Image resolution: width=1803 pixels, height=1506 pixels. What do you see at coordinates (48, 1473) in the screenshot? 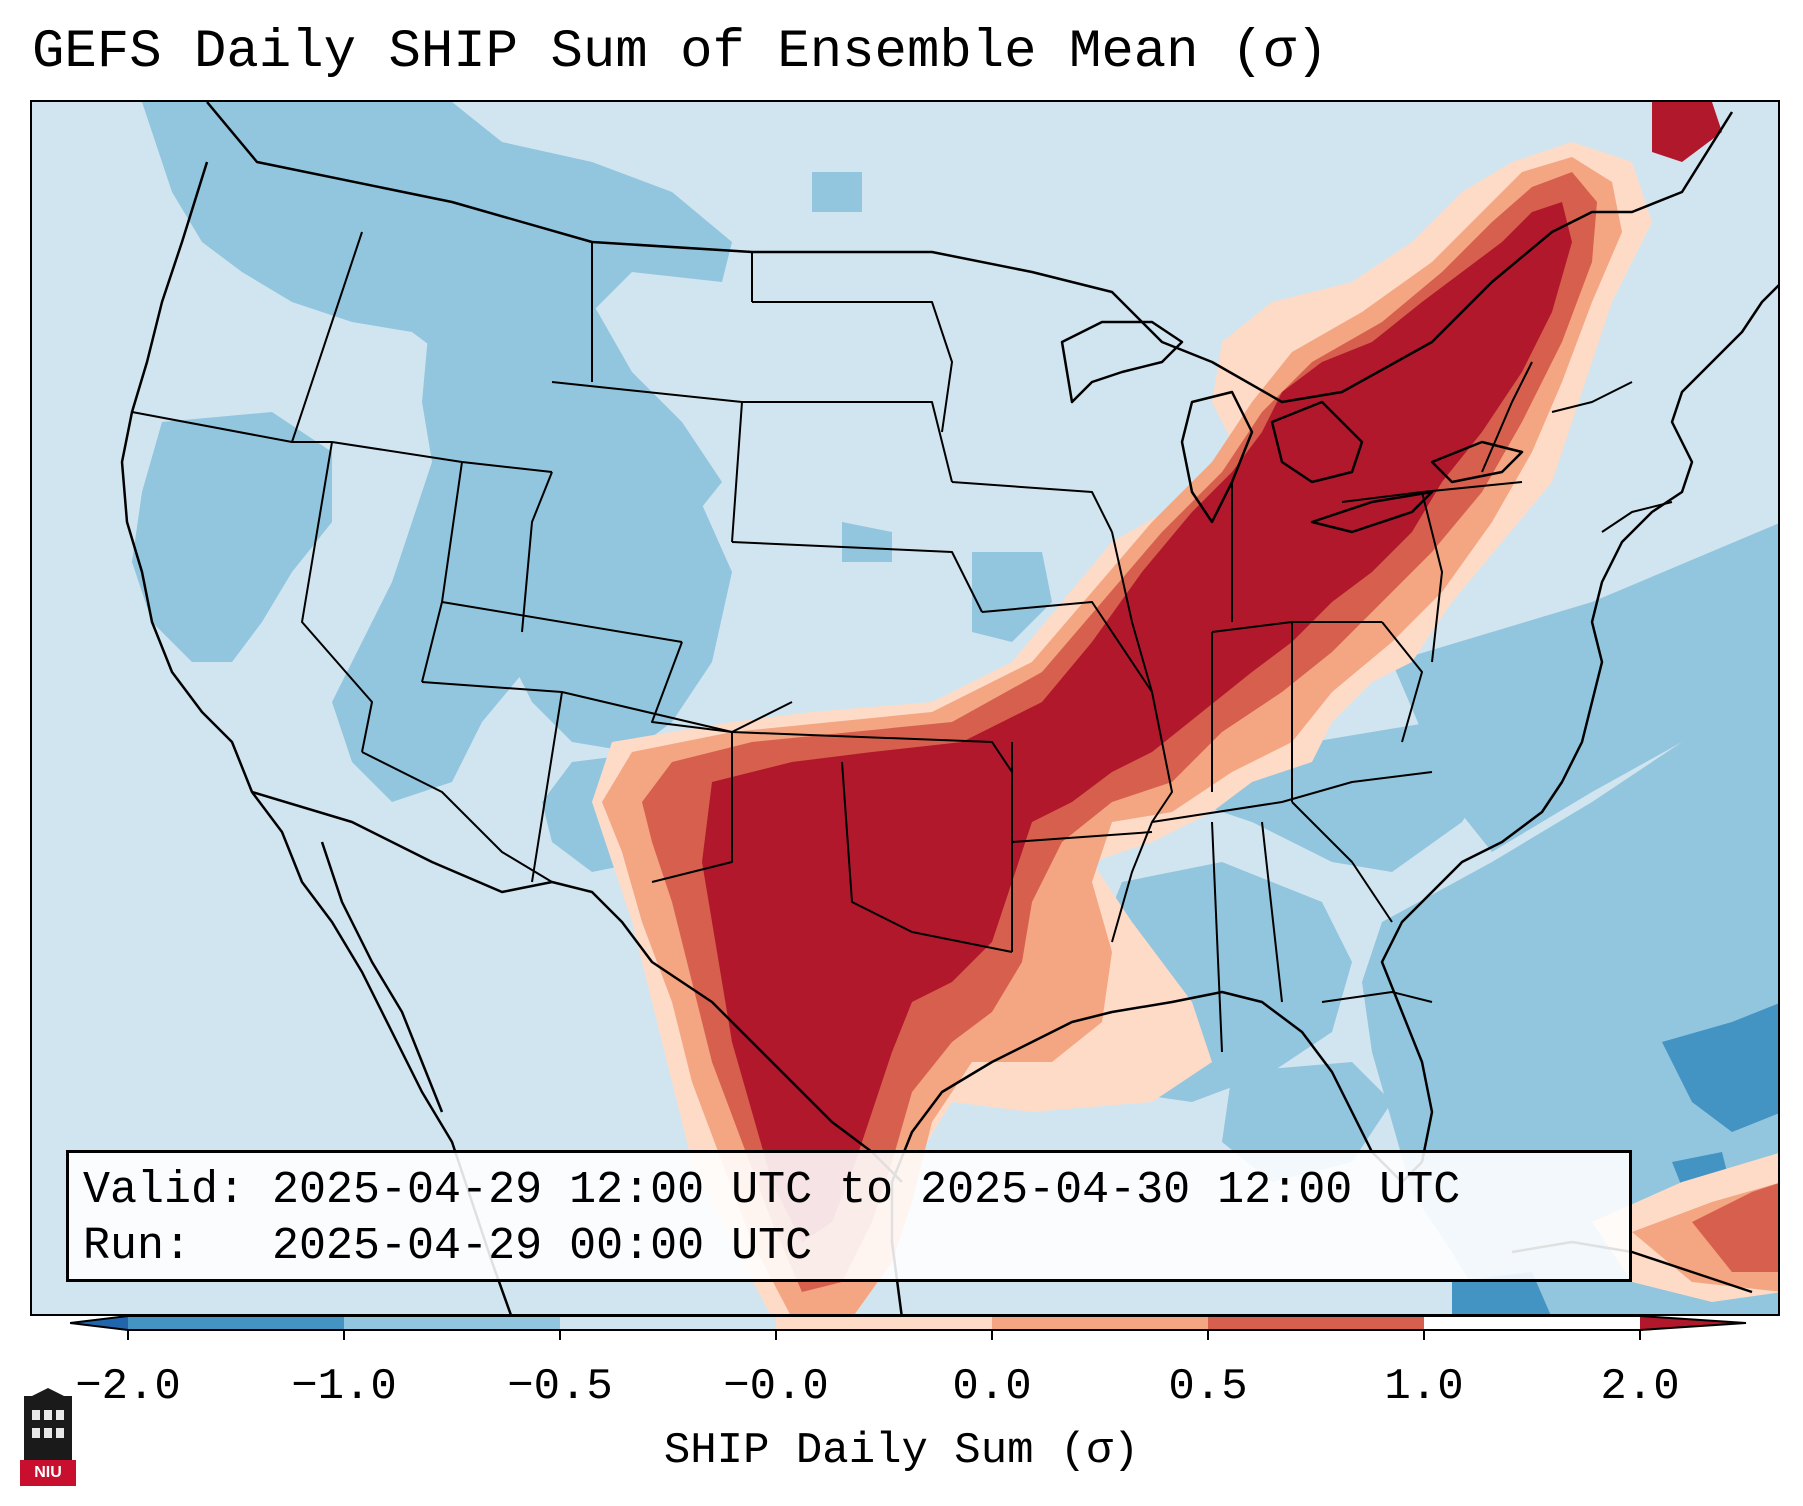
I see `niu-logo-text: NIU` at bounding box center [48, 1473].